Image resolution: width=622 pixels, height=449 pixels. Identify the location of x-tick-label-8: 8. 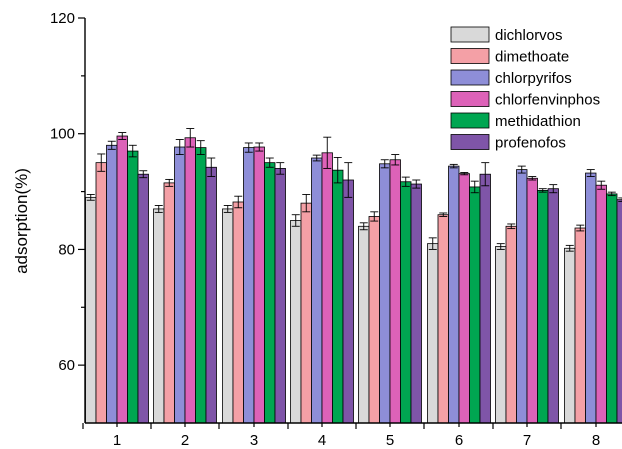
(596, 440).